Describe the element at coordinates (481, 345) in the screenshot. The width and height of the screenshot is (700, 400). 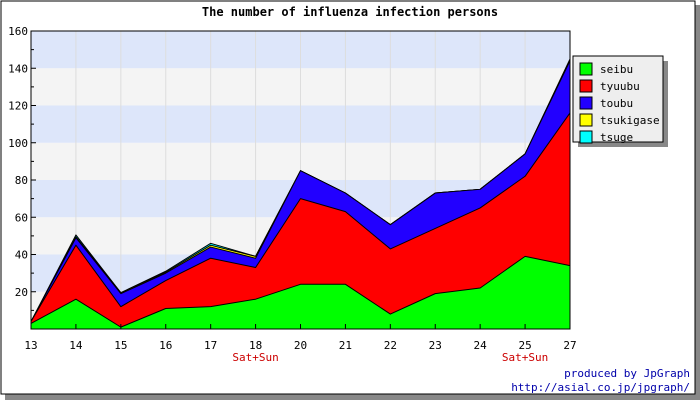
I see `x-tick-label: 24` at that location.